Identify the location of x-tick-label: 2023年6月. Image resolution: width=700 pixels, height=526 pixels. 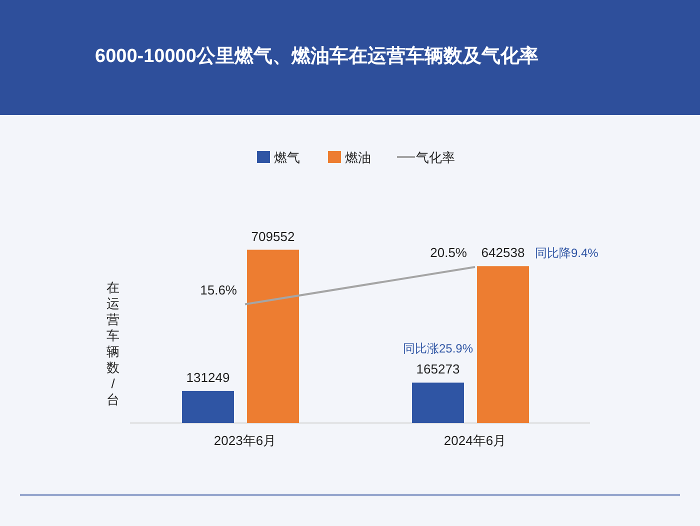
(245, 440).